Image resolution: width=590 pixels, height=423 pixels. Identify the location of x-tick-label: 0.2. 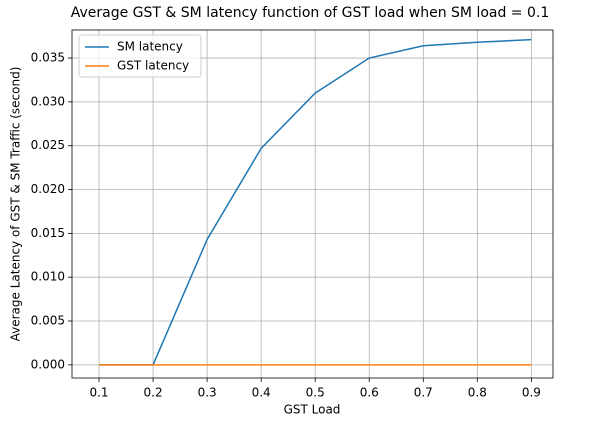
(153, 393).